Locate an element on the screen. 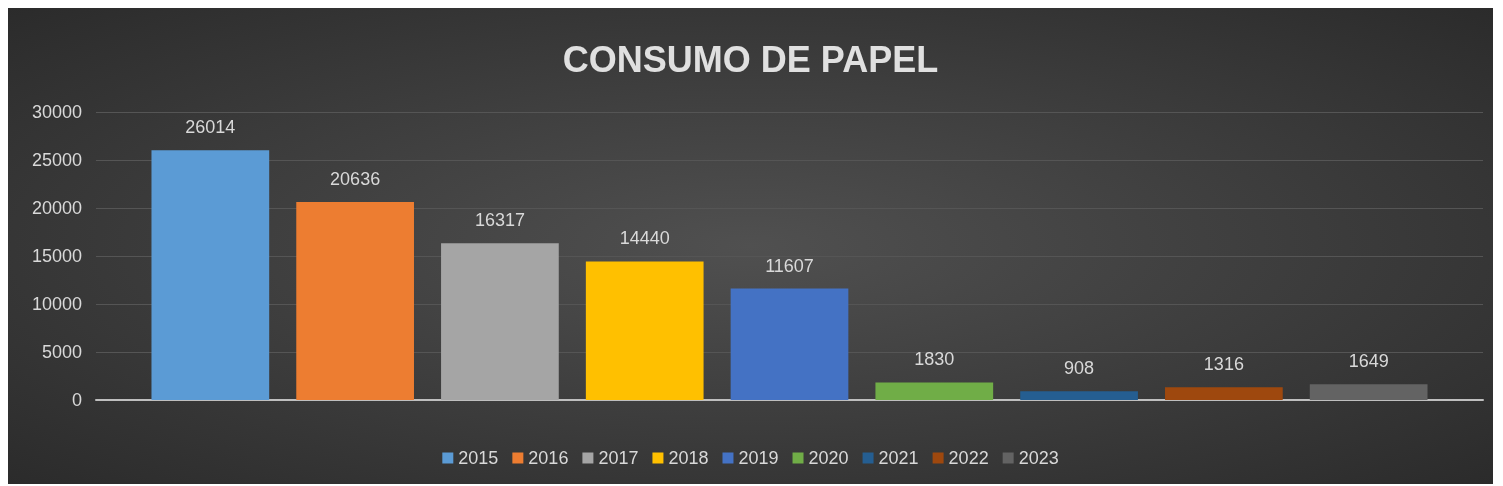  y-tick-label: 15000 is located at coordinates (56, 256).